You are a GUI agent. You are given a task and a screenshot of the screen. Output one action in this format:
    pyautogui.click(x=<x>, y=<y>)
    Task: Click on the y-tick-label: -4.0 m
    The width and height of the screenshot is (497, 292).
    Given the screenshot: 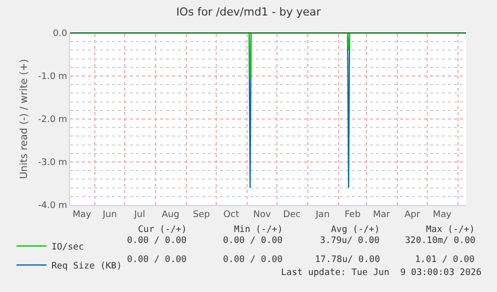 What is the action you would take?
    pyautogui.click(x=53, y=206)
    